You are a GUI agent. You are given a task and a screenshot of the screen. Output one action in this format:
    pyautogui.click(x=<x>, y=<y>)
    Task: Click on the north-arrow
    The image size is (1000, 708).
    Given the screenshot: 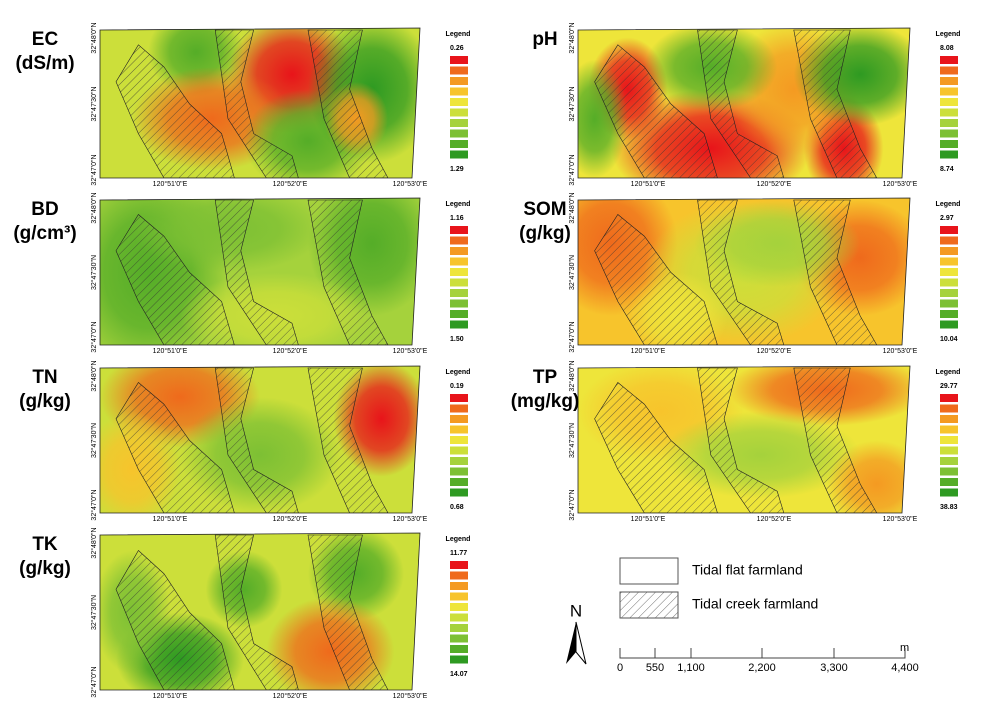 What is the action you would take?
    pyautogui.click(x=571, y=643)
    